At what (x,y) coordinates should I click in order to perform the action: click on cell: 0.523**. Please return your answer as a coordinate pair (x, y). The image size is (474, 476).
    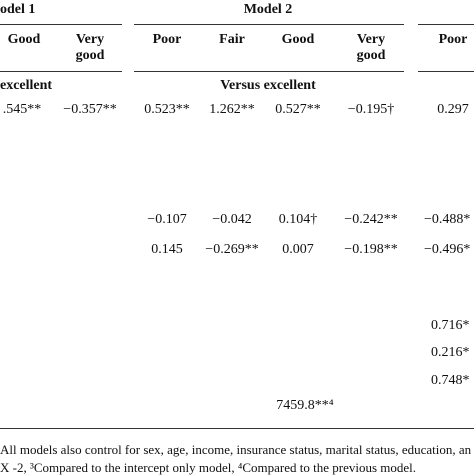
    Looking at the image, I should click on (167, 109).